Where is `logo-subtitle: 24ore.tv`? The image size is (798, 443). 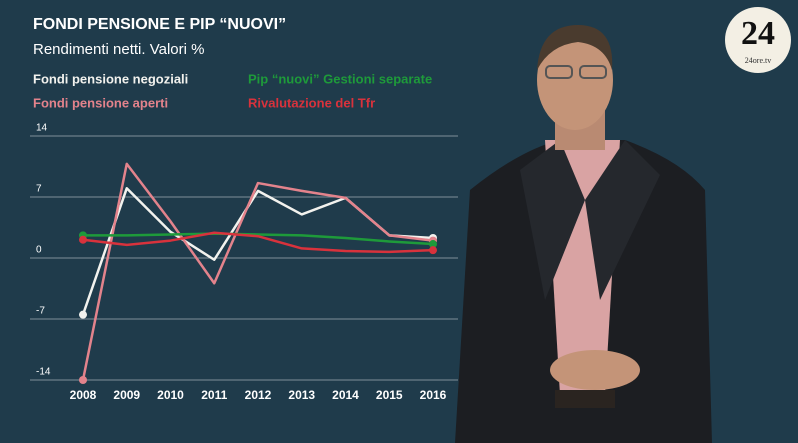 logo-subtitle: 24ore.tv is located at coordinates (758, 60).